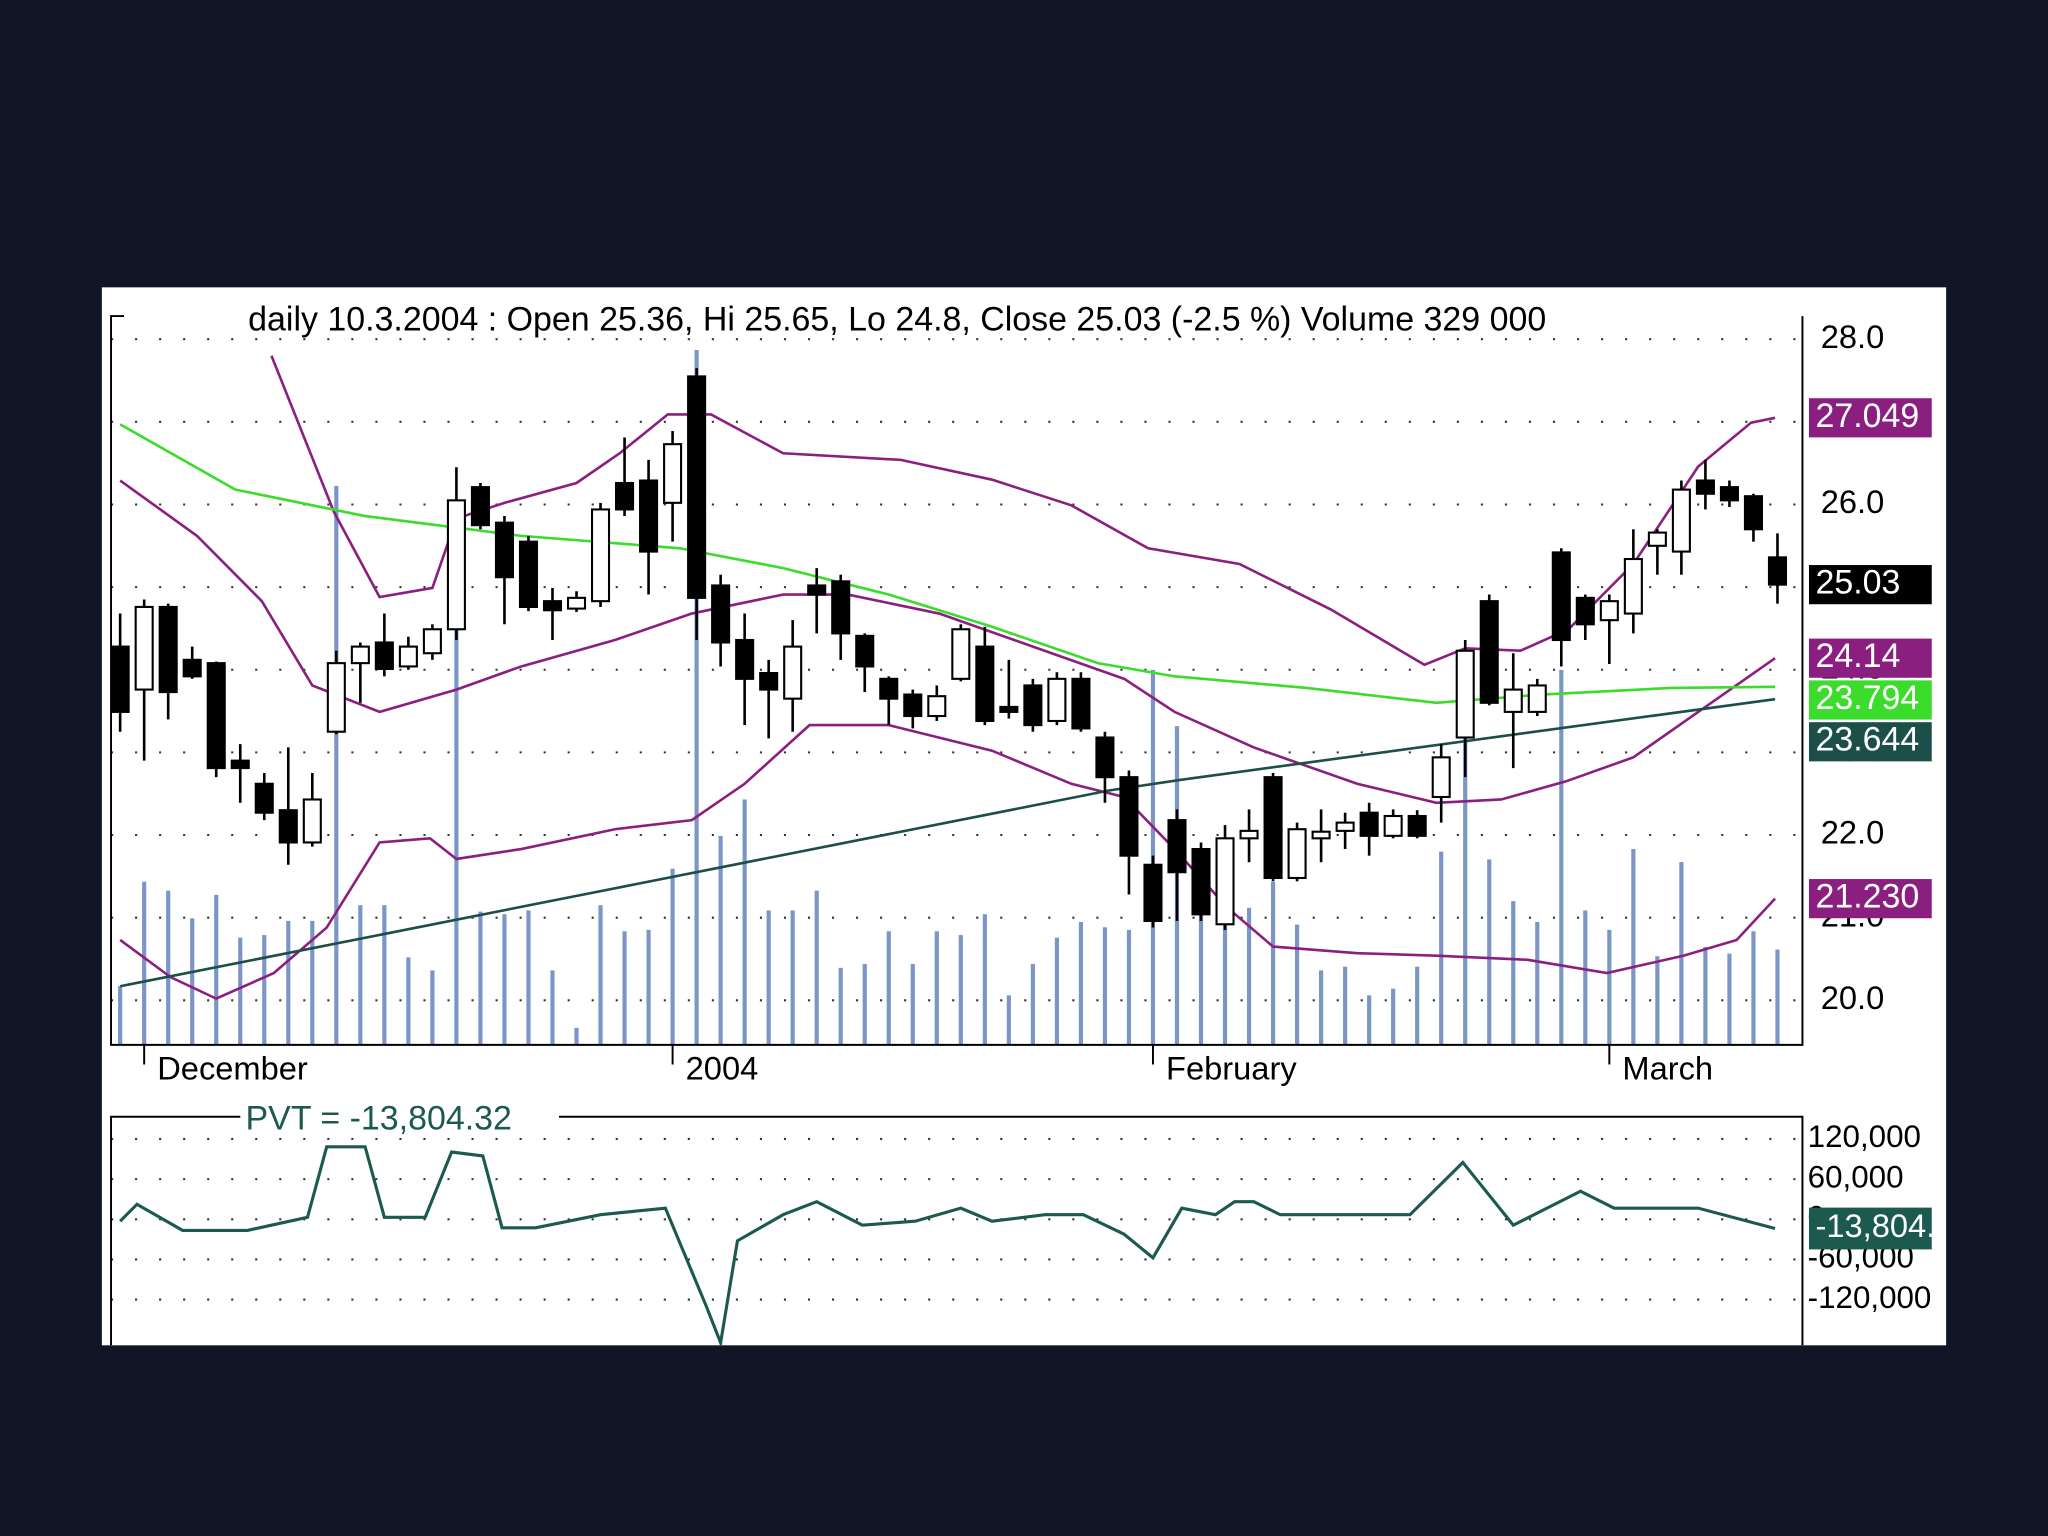  I want to click on y-tick-label: 60,000, so click(1856, 1176).